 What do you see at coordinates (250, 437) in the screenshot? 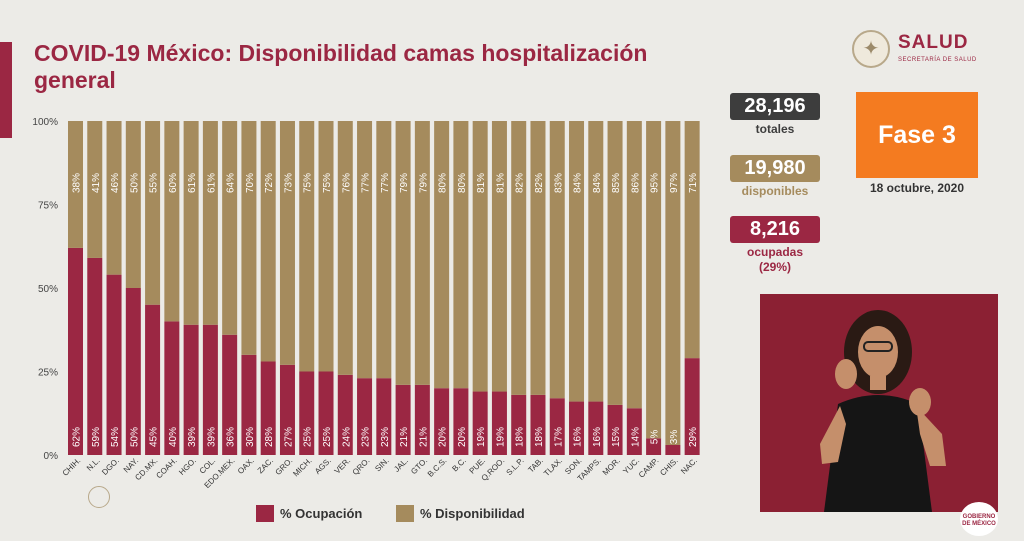
I see `data-label-ocupacion: 30%` at bounding box center [250, 437].